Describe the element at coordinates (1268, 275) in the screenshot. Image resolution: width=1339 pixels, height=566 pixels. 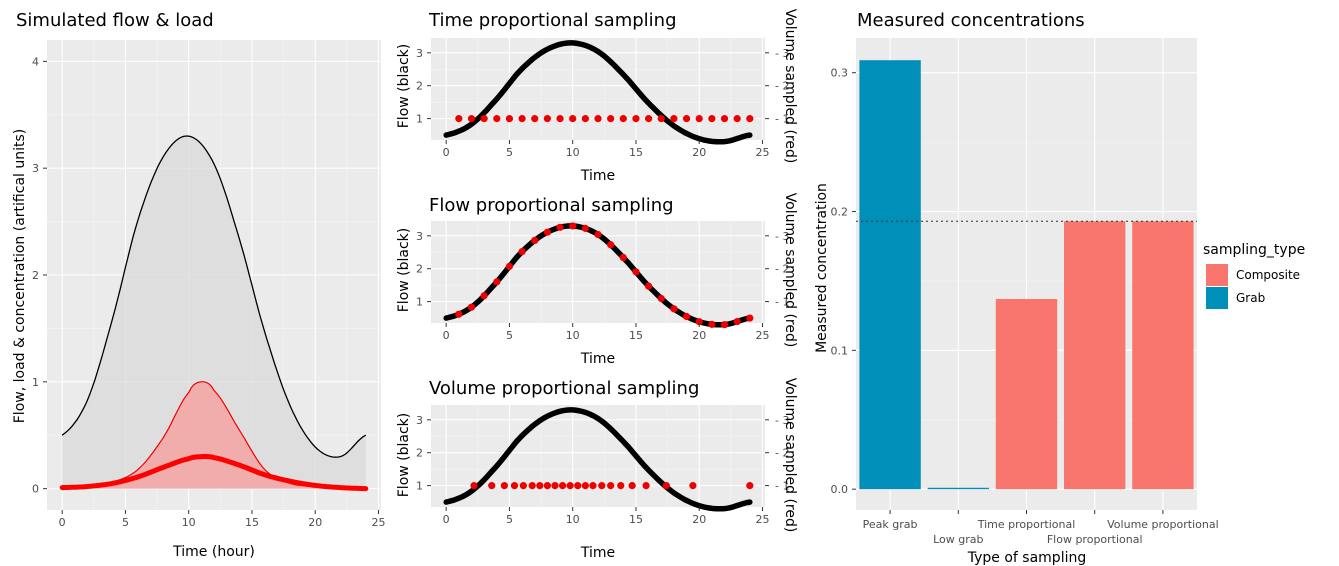
I see `legend-label-composite: Composite` at that location.